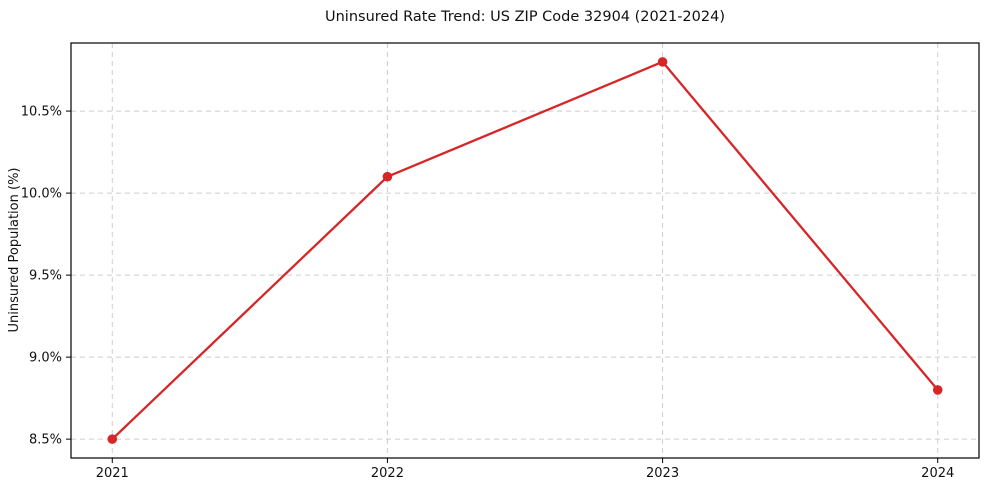  I want to click on x-tick-label: 2023, so click(662, 473).